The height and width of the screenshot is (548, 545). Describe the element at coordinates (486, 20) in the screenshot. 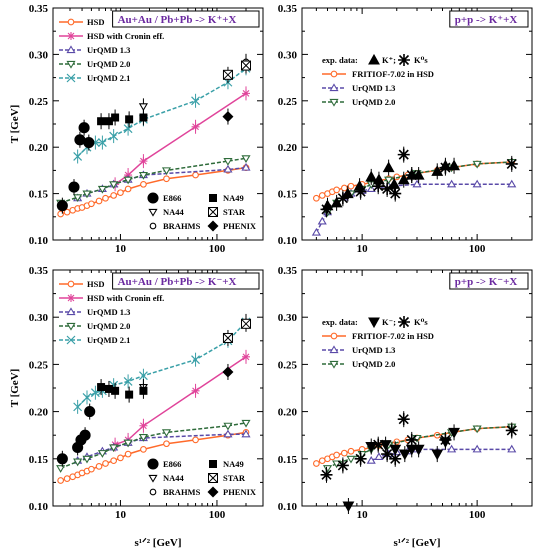

I see `chart-title: p+p -> K⁺+X` at that location.